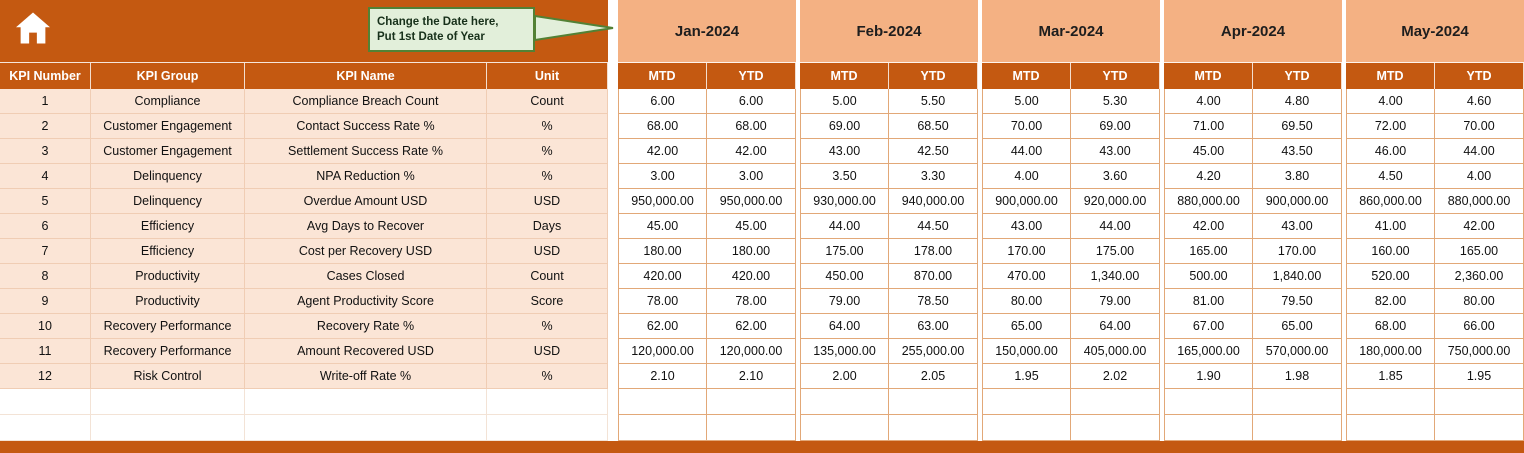 This screenshot has width=1524, height=453. I want to click on cell-value: 3.30, so click(933, 176).